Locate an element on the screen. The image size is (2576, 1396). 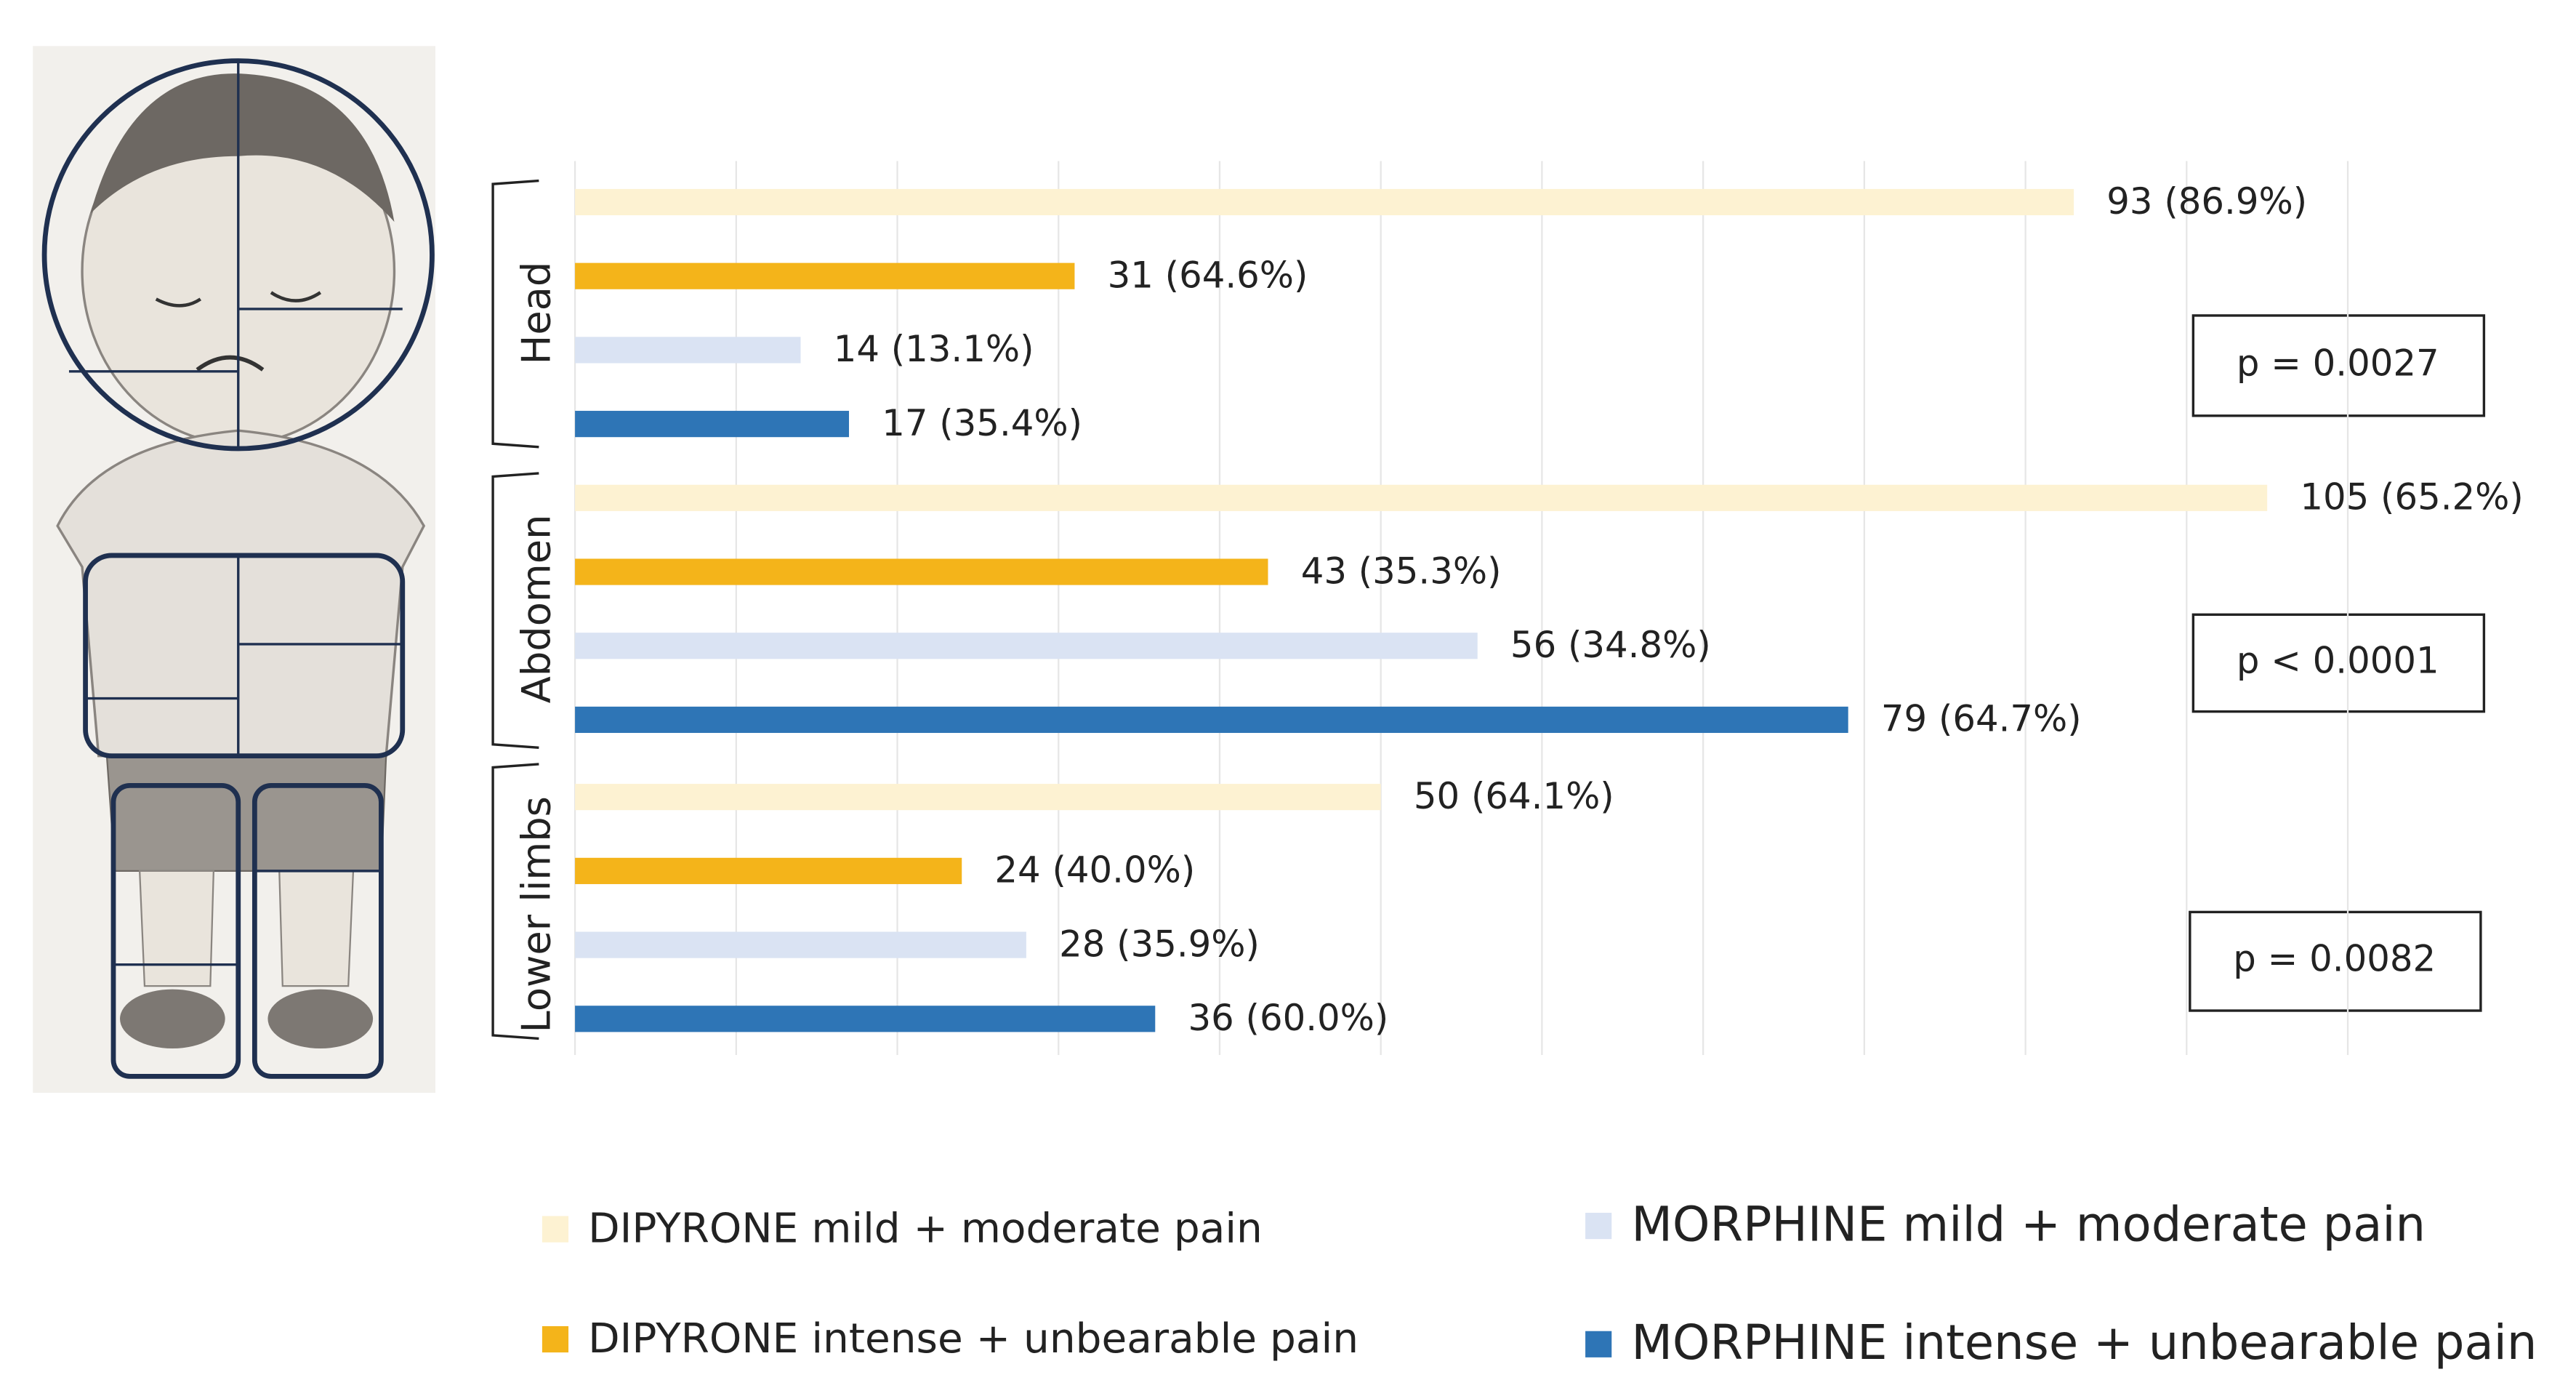
value-label: 43 (35.3%) is located at coordinates (1401, 571).